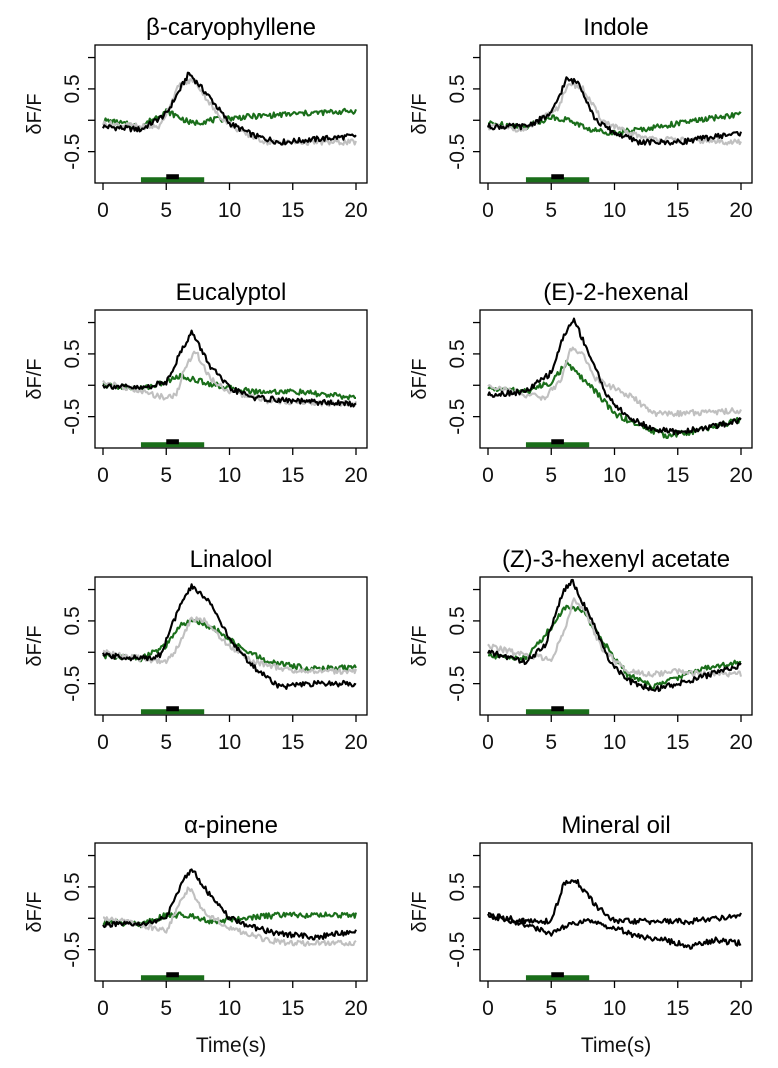 This screenshot has width=778, height=1068. What do you see at coordinates (231, 27) in the screenshot?
I see `panel-title: β-caryophyllene` at bounding box center [231, 27].